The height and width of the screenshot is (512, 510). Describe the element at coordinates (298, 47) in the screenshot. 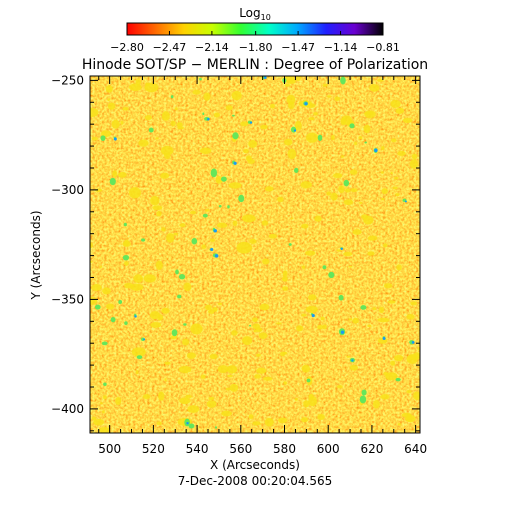

I see `colorbar-tick-label: −1.47` at that location.